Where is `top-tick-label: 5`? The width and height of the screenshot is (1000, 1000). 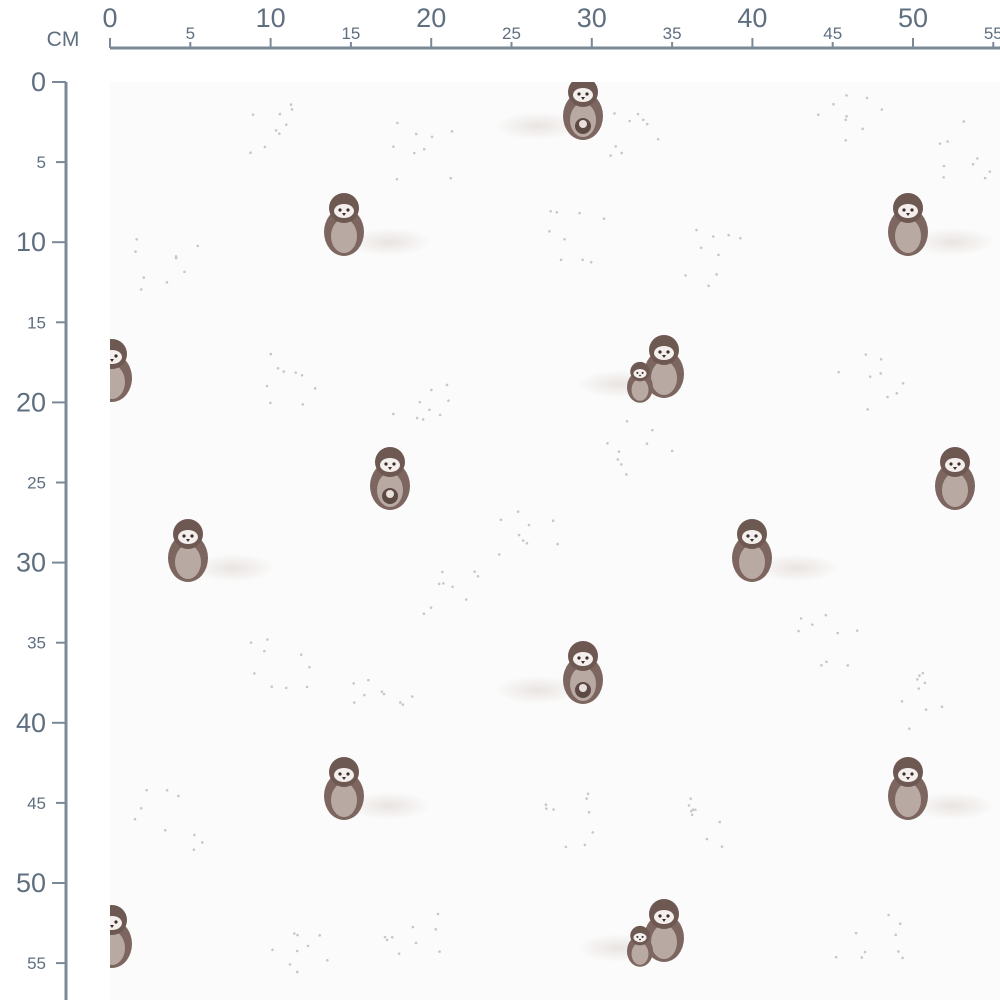
top-tick-label: 5 is located at coordinates (190, 33).